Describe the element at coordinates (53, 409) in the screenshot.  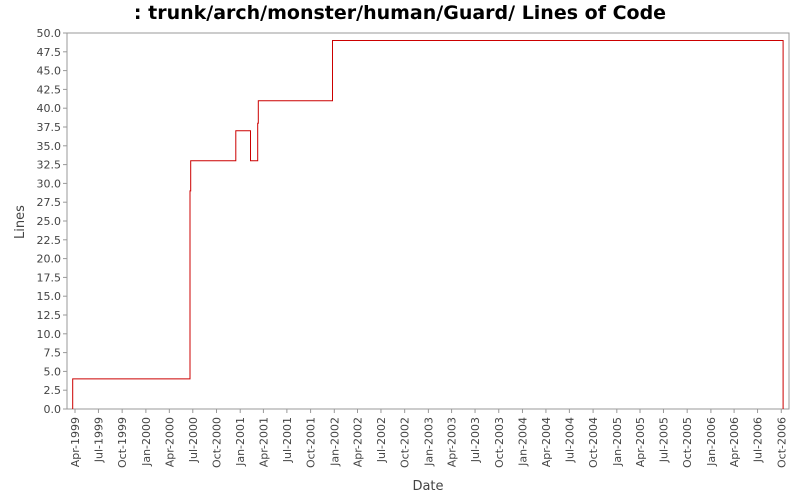
I see `y-tick-label: 0.0` at that location.